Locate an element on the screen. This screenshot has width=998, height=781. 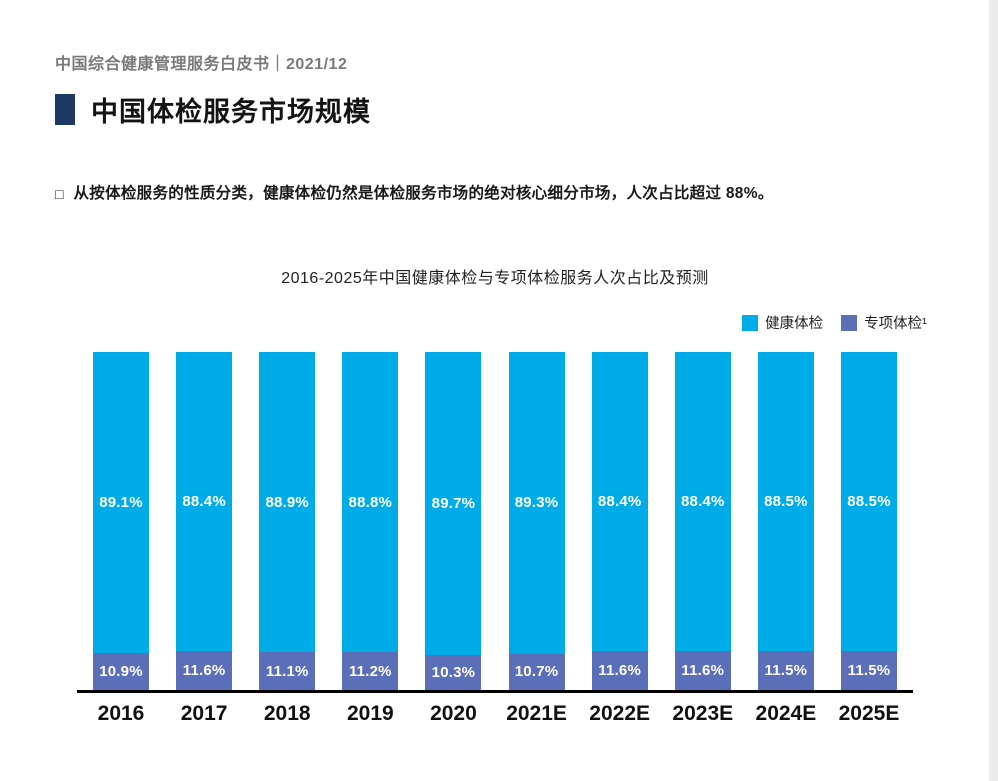
x-axis-tick-label: 2023E is located at coordinates (703, 713).